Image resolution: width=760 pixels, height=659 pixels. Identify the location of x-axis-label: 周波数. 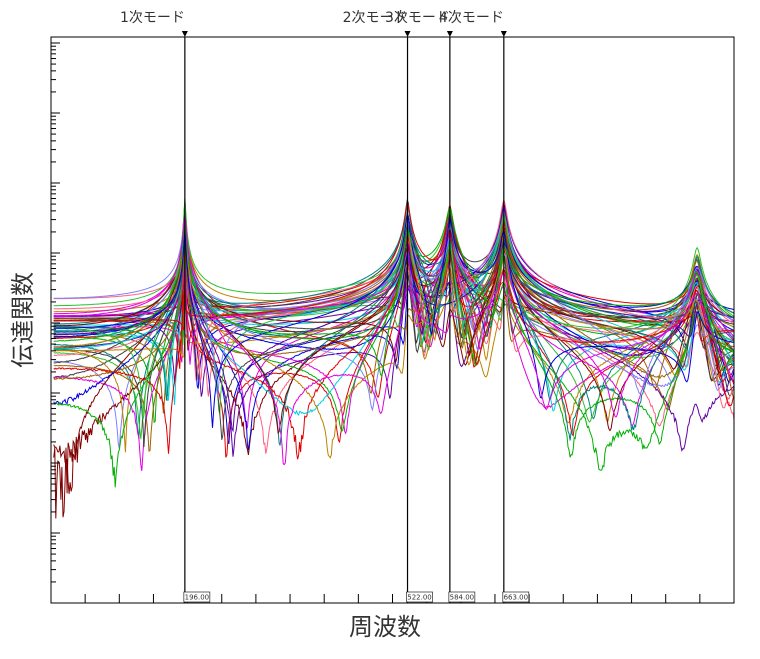
(385, 627).